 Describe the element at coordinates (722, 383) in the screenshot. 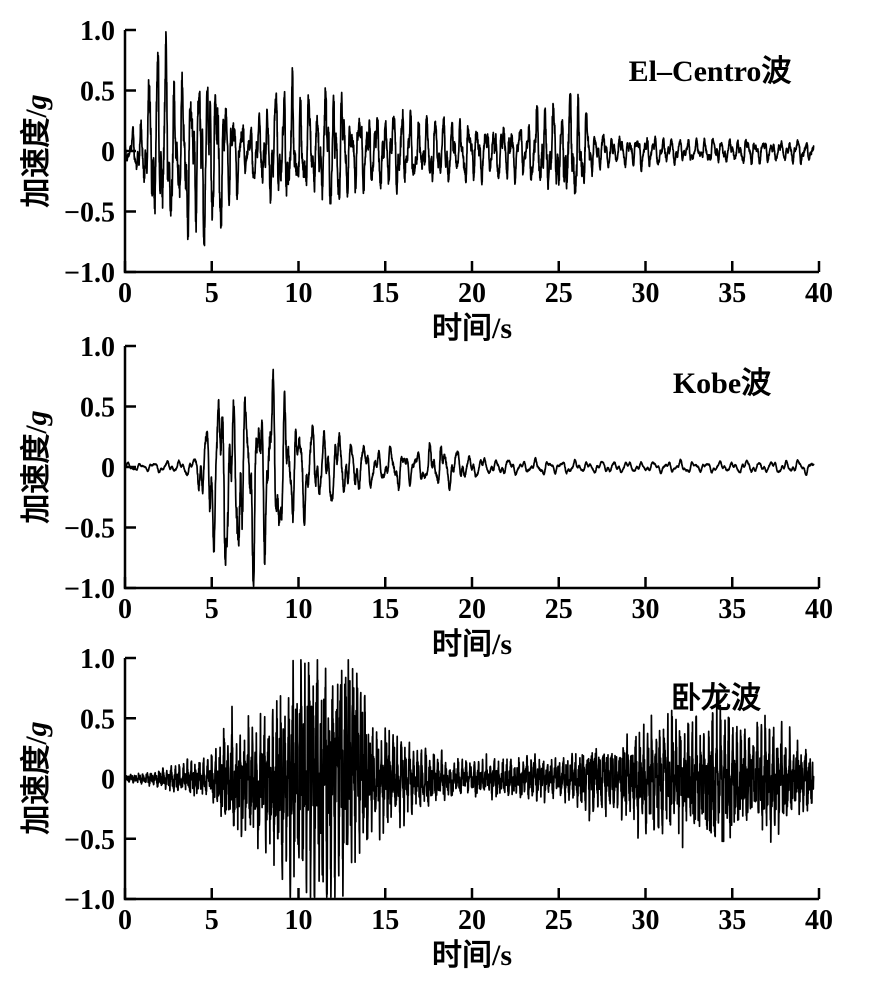

I see `panel-title-kobe: Kobe波` at that location.